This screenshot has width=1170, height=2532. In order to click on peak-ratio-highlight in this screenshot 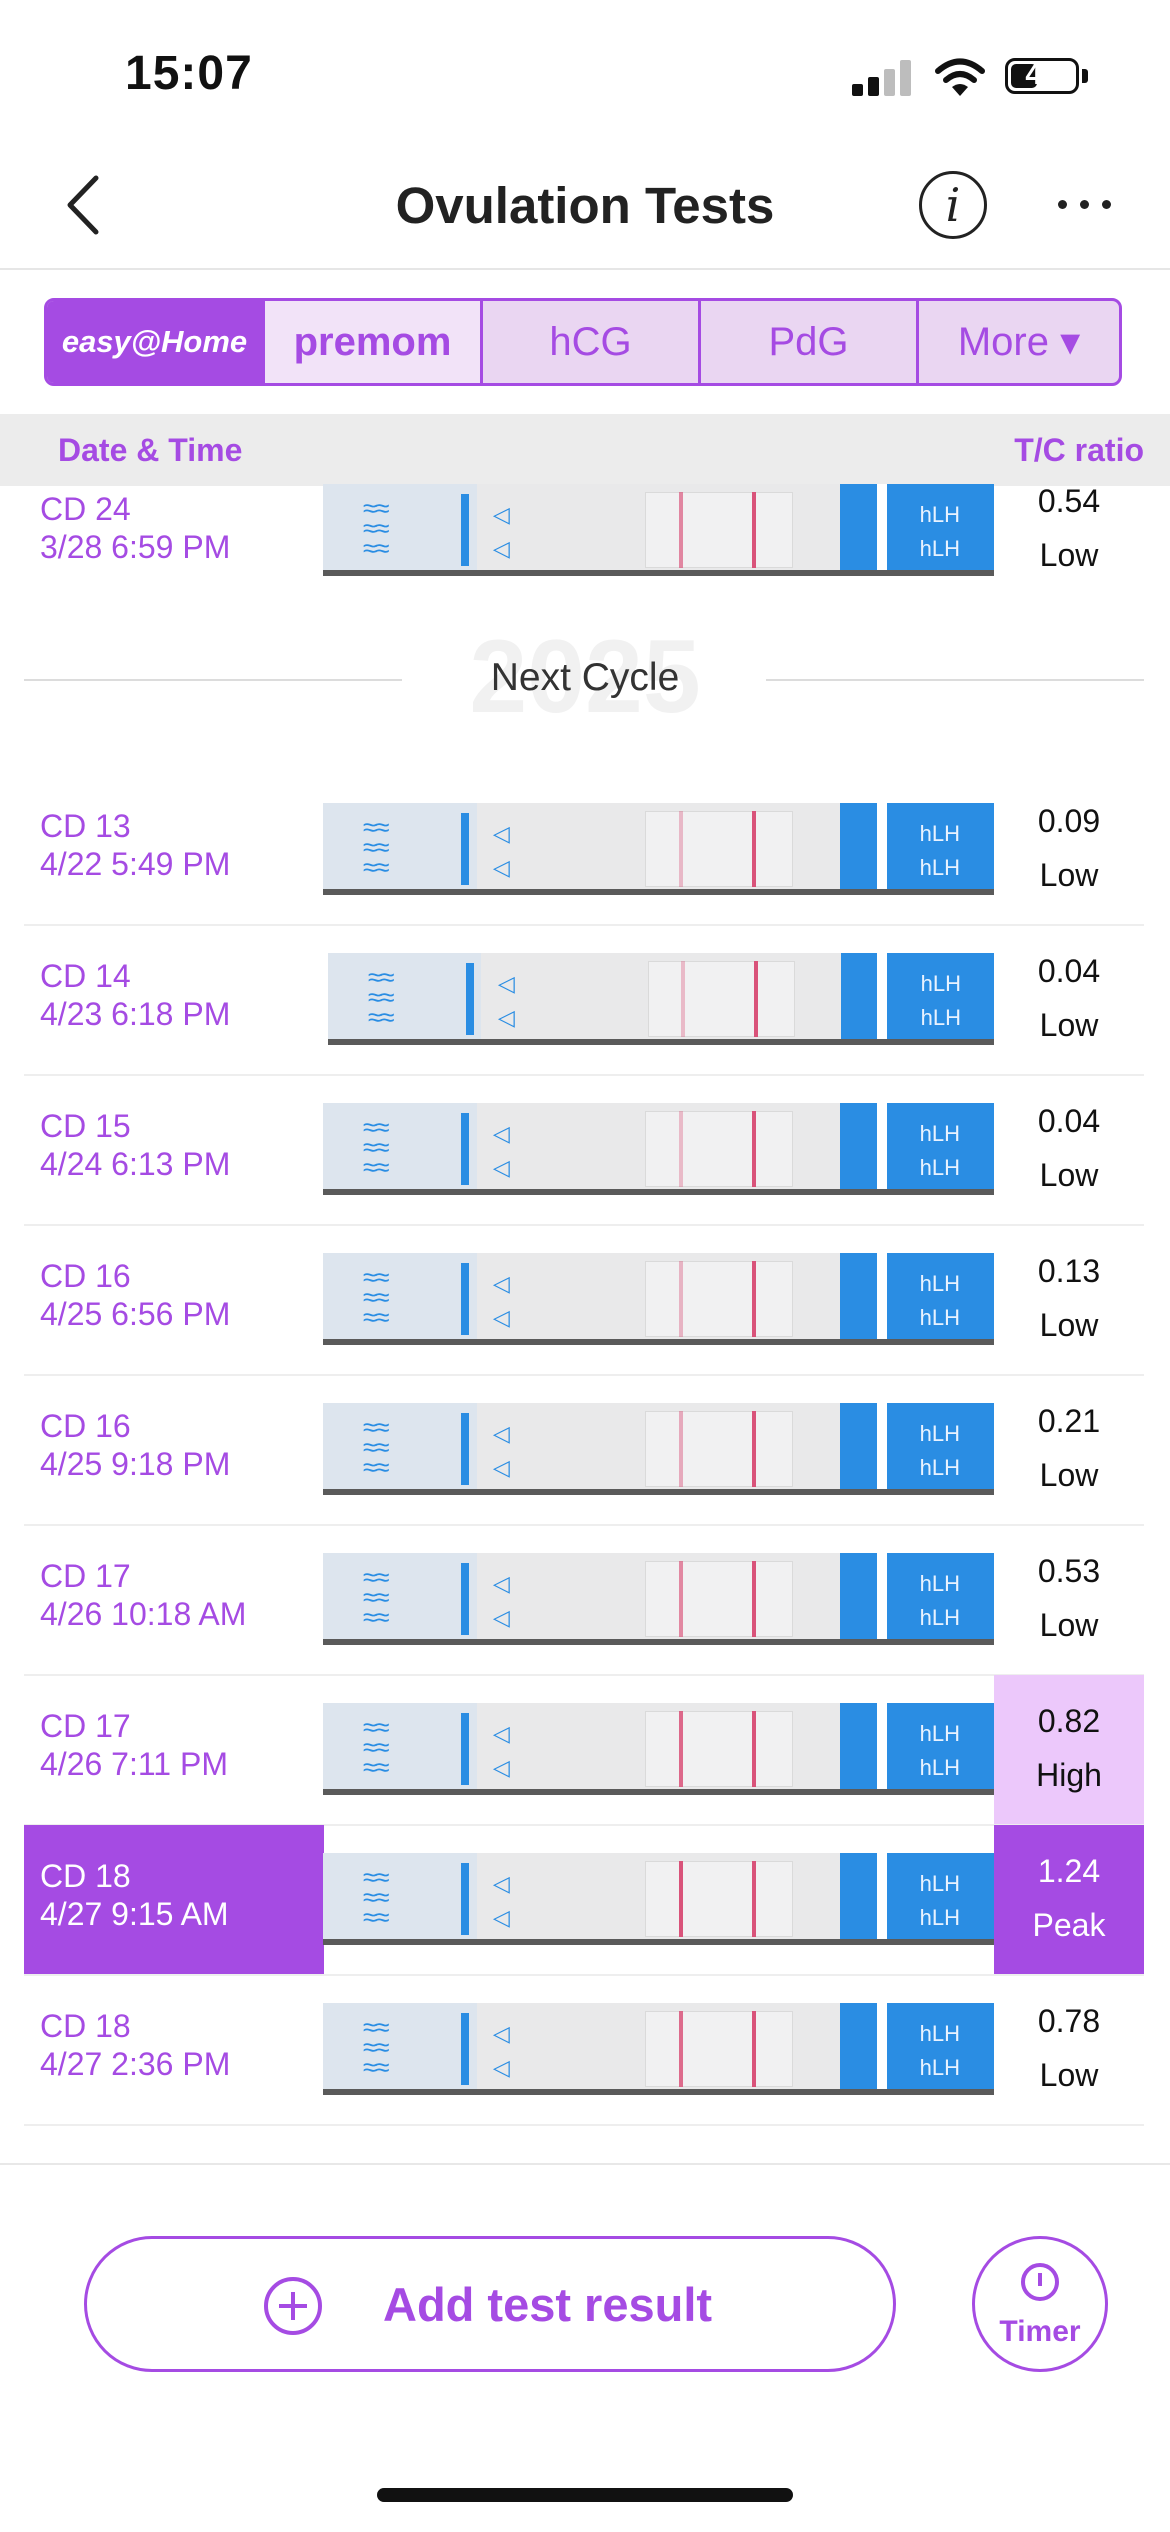, I will do `click(1069, 1900)`.